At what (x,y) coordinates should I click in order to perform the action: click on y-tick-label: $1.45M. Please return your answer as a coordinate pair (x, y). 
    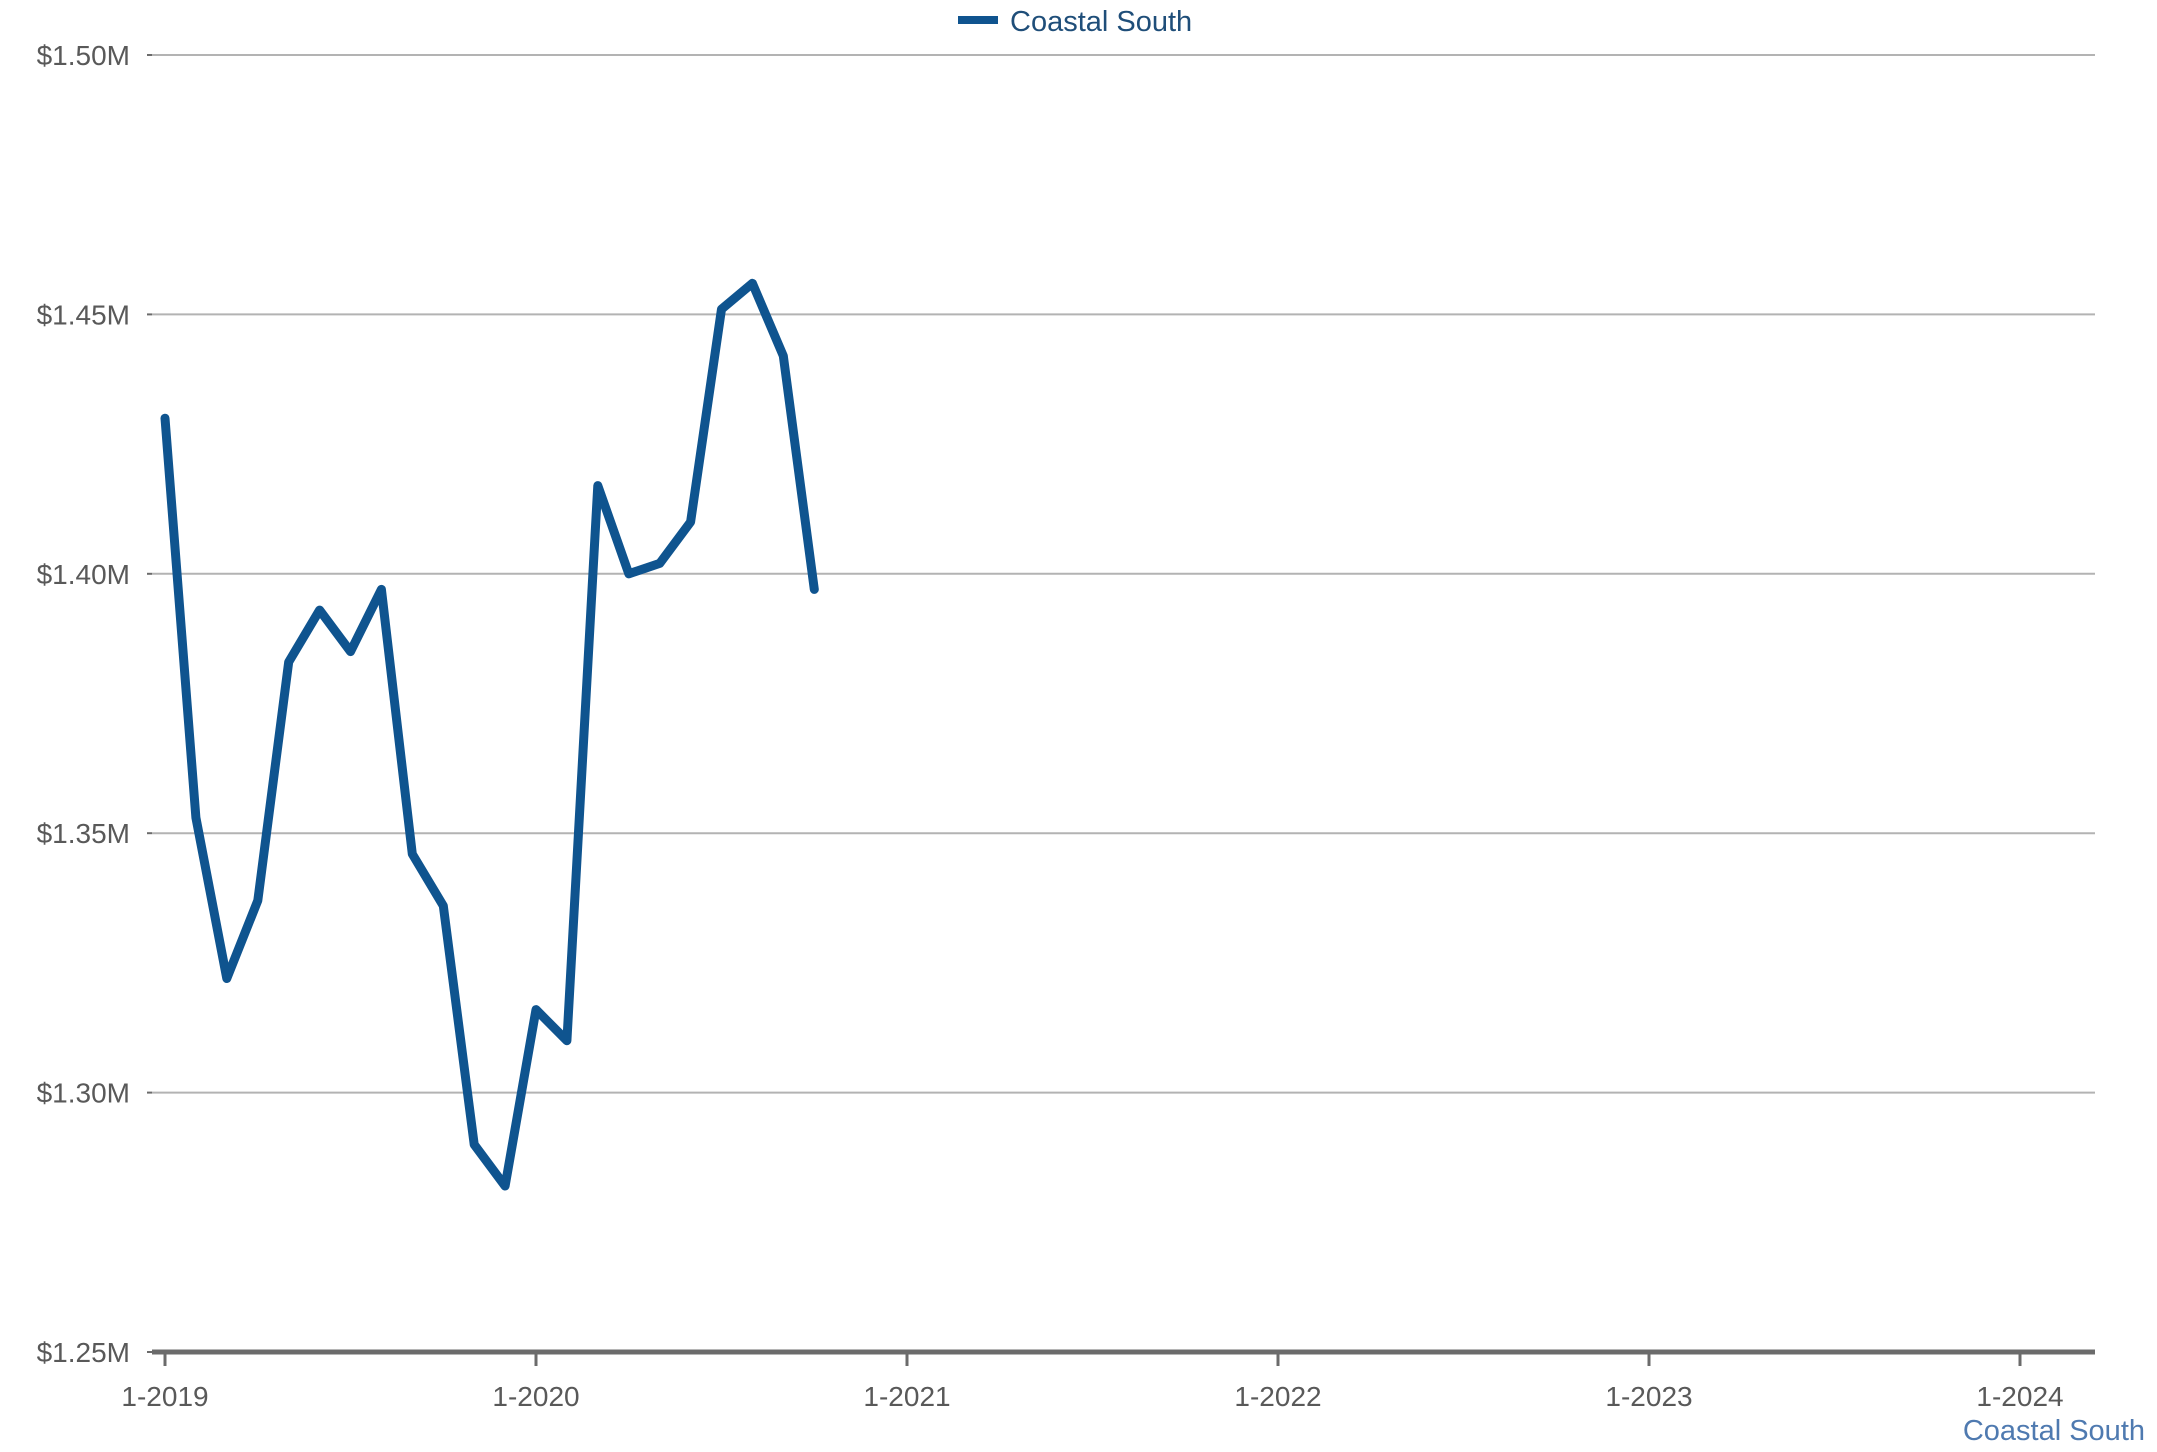
    Looking at the image, I should click on (83, 314).